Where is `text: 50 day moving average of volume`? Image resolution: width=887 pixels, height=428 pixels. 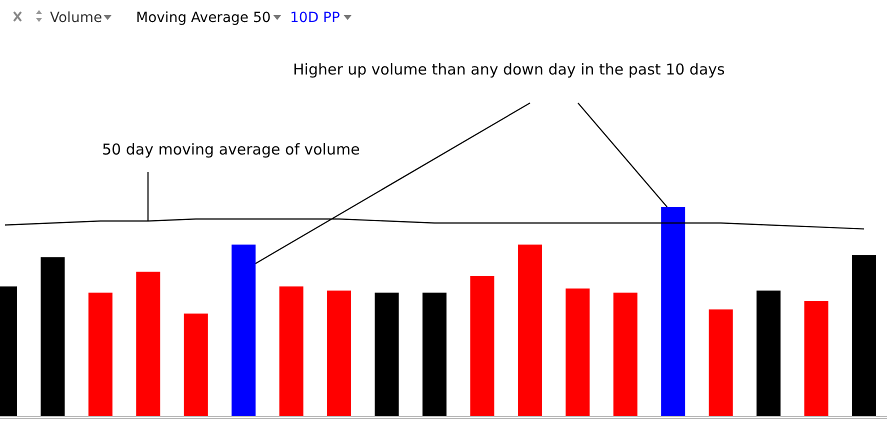 text: 50 day moving average of volume is located at coordinates (231, 149).